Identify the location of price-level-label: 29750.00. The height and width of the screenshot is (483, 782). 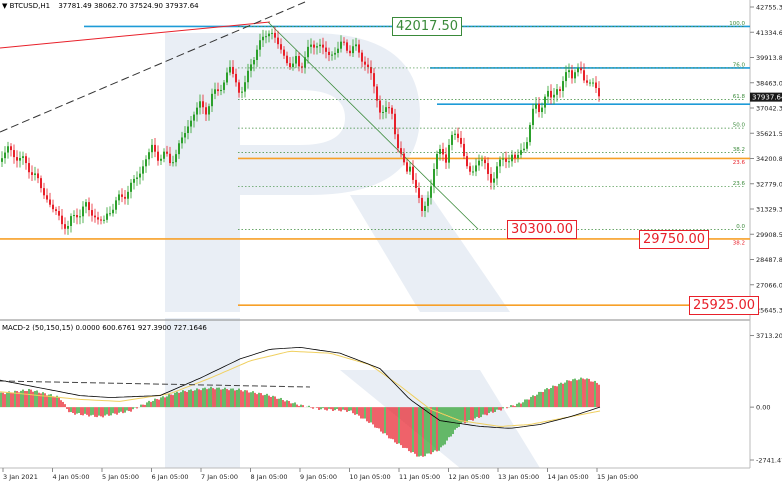
(674, 239).